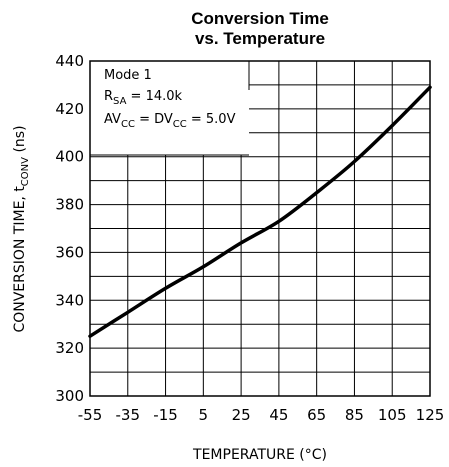 This screenshot has height=467, width=449. What do you see at coordinates (21, 228) in the screenshot?
I see `y-axis-label: CONVERSION TIME, tCONV (ns)` at bounding box center [21, 228].